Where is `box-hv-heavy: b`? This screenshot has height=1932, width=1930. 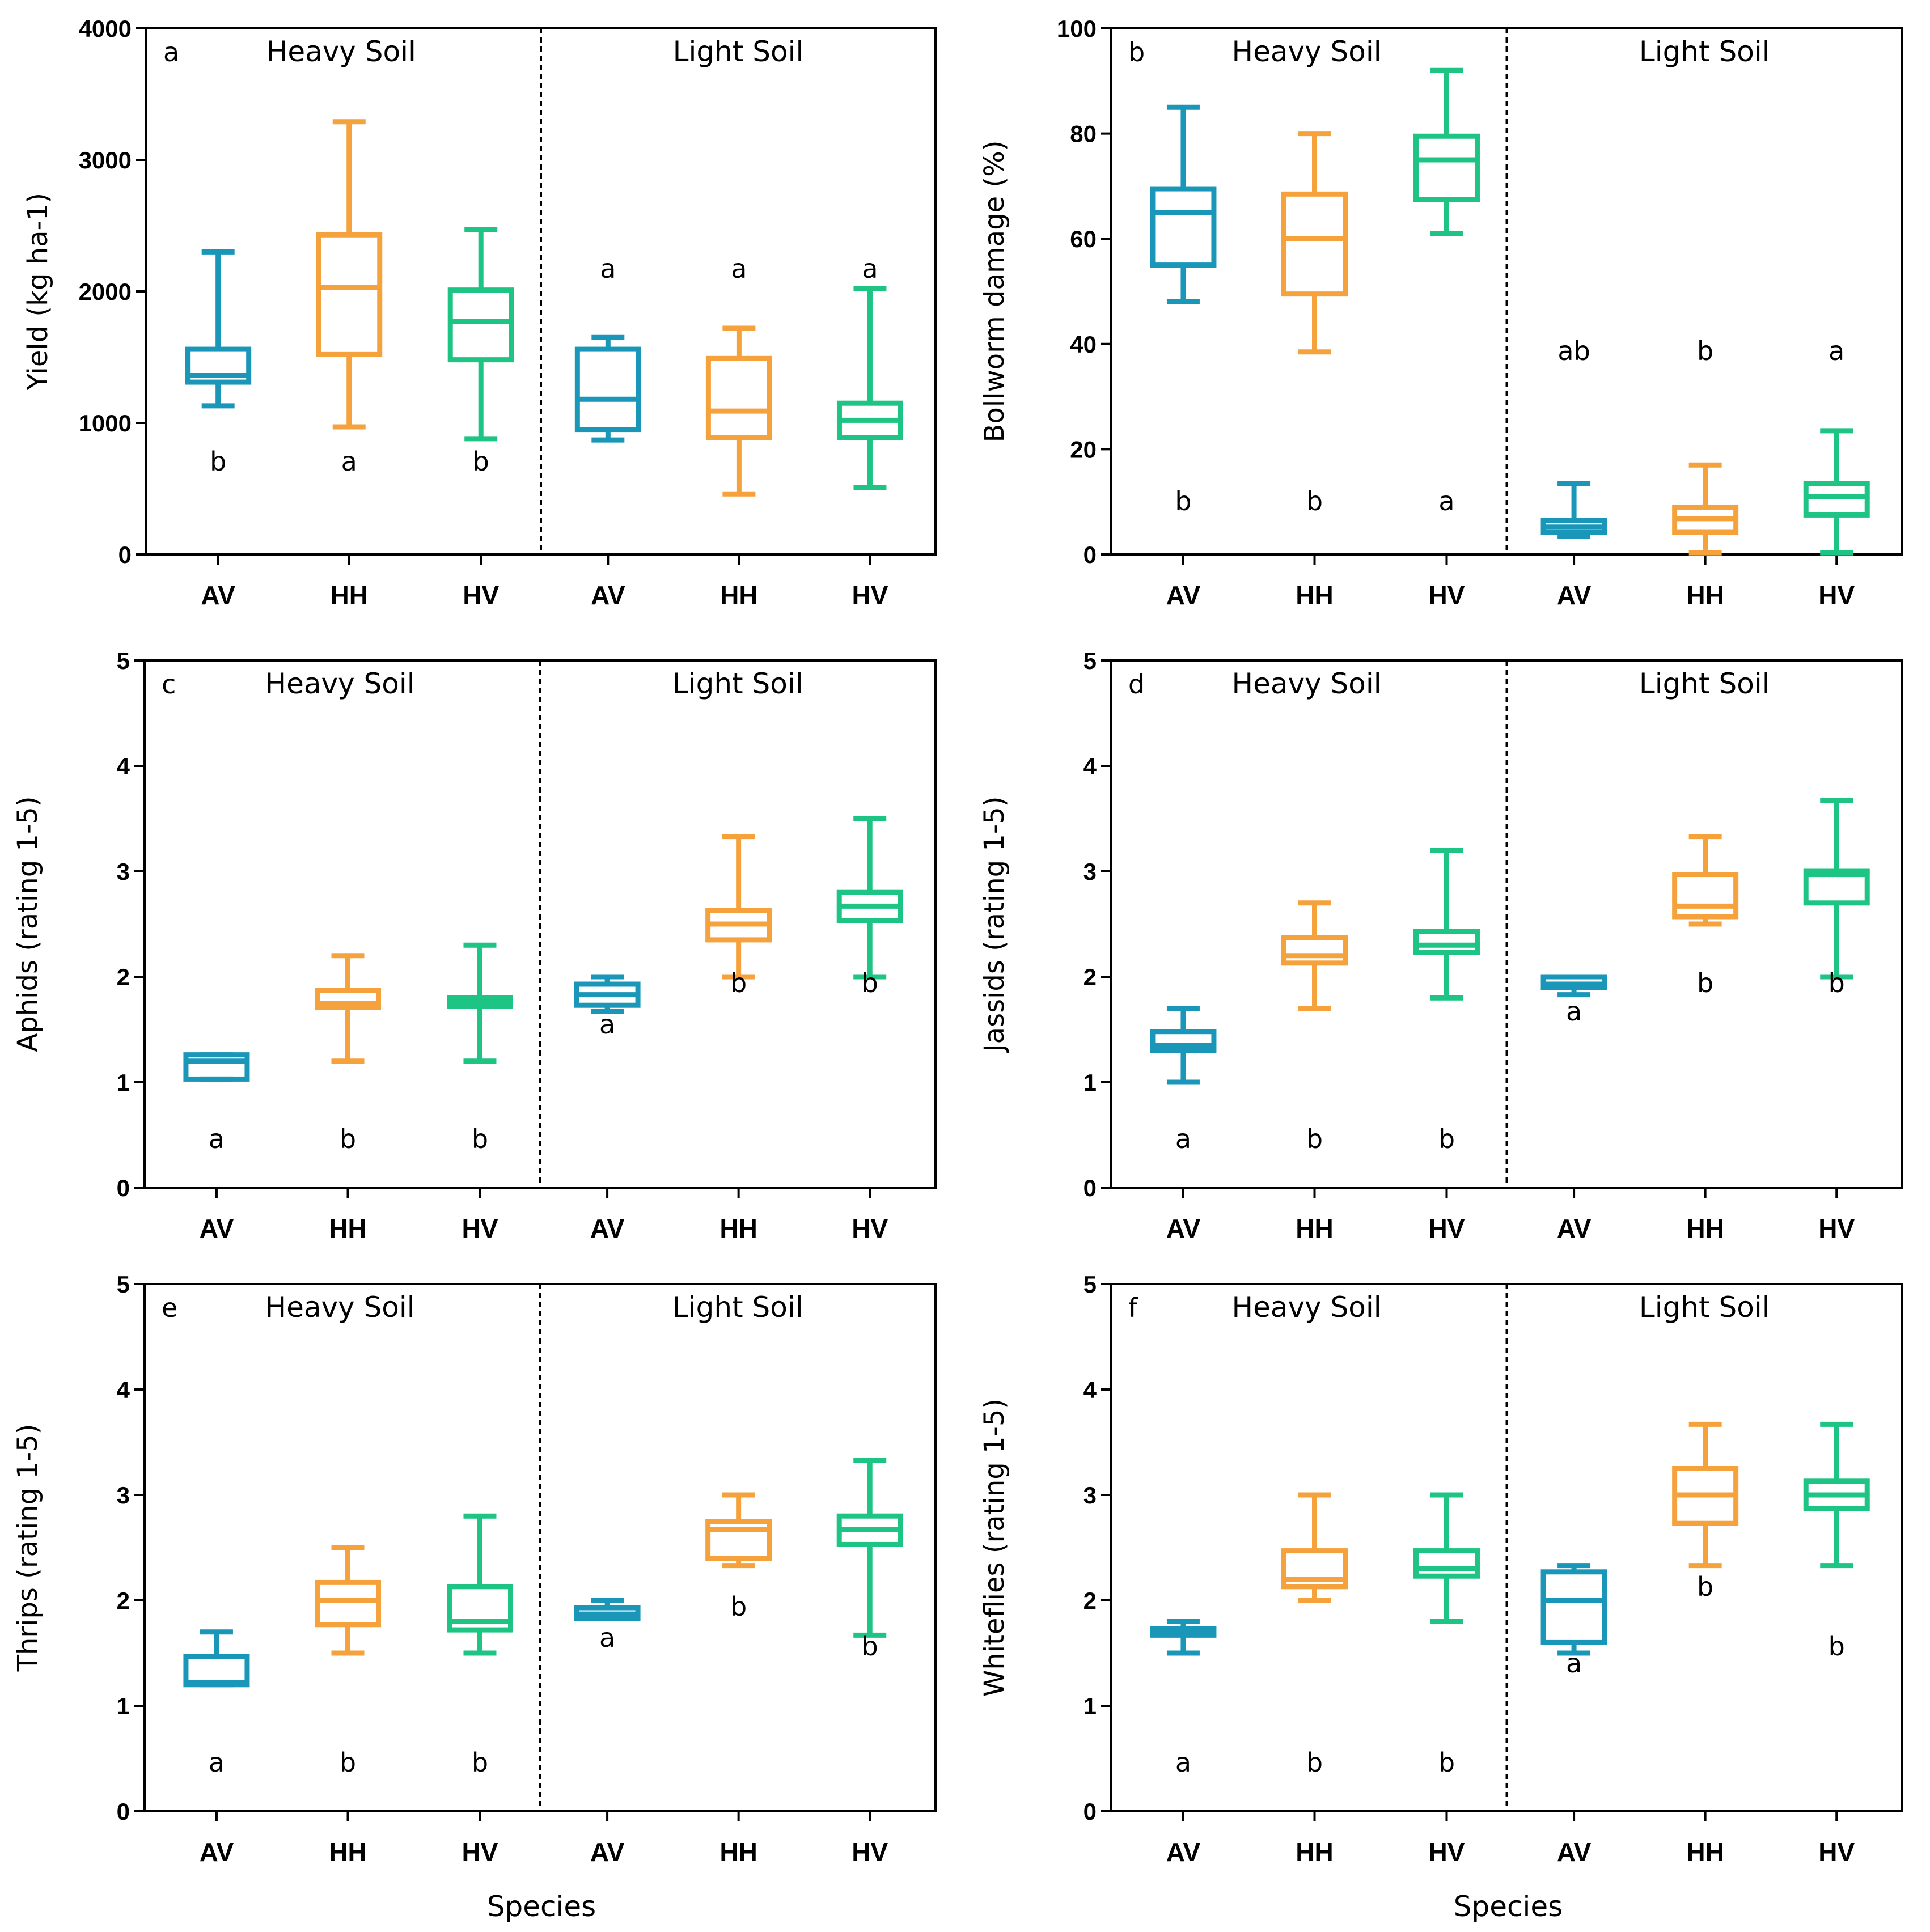 box-hv-heavy: b is located at coordinates (479, 1645).